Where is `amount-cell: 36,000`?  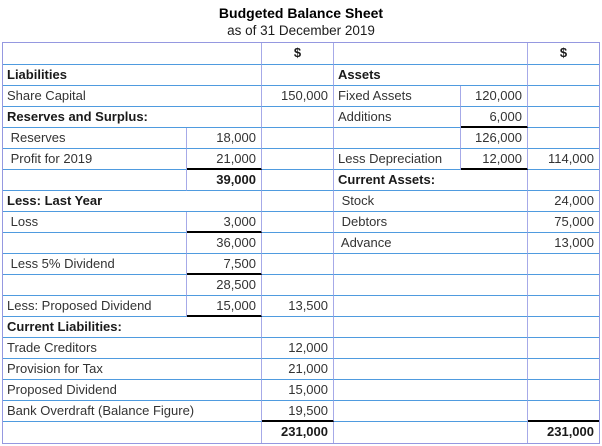 amount-cell: 36,000 is located at coordinates (224, 243).